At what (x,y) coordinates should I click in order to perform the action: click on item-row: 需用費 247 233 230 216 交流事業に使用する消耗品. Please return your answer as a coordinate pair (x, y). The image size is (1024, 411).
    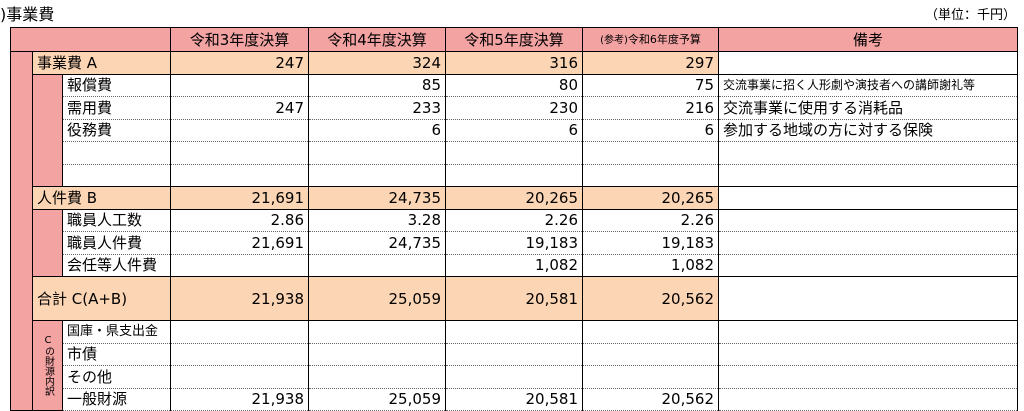
    Looking at the image, I should click on (514, 108).